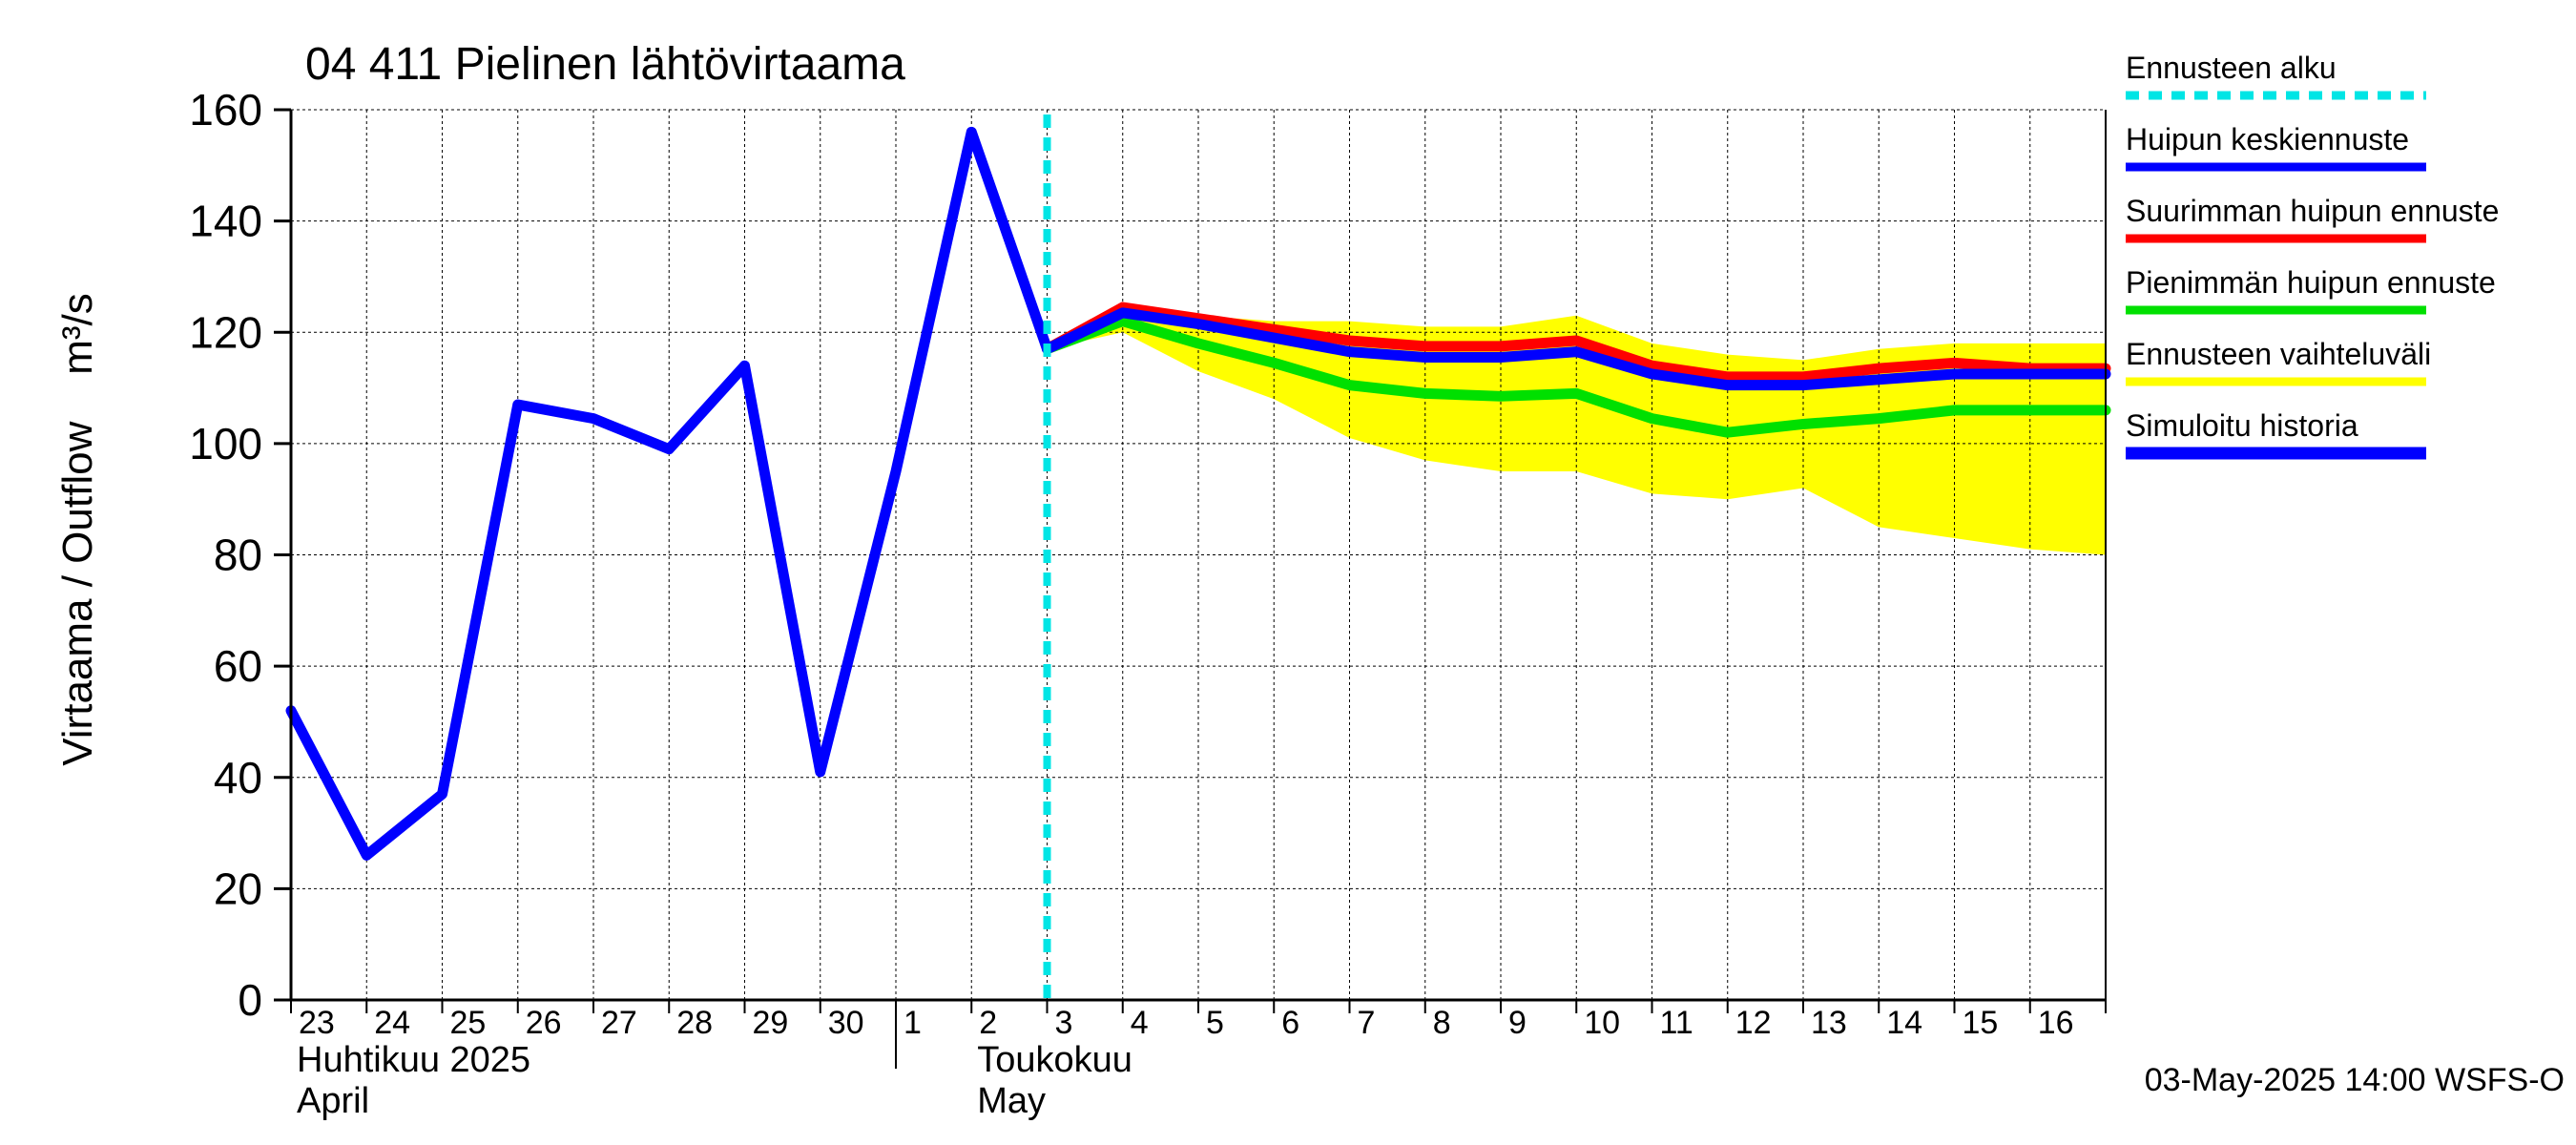 Image resolution: width=2576 pixels, height=1145 pixels. What do you see at coordinates (1829, 1023) in the screenshot?
I see `x-tick-label: 13` at bounding box center [1829, 1023].